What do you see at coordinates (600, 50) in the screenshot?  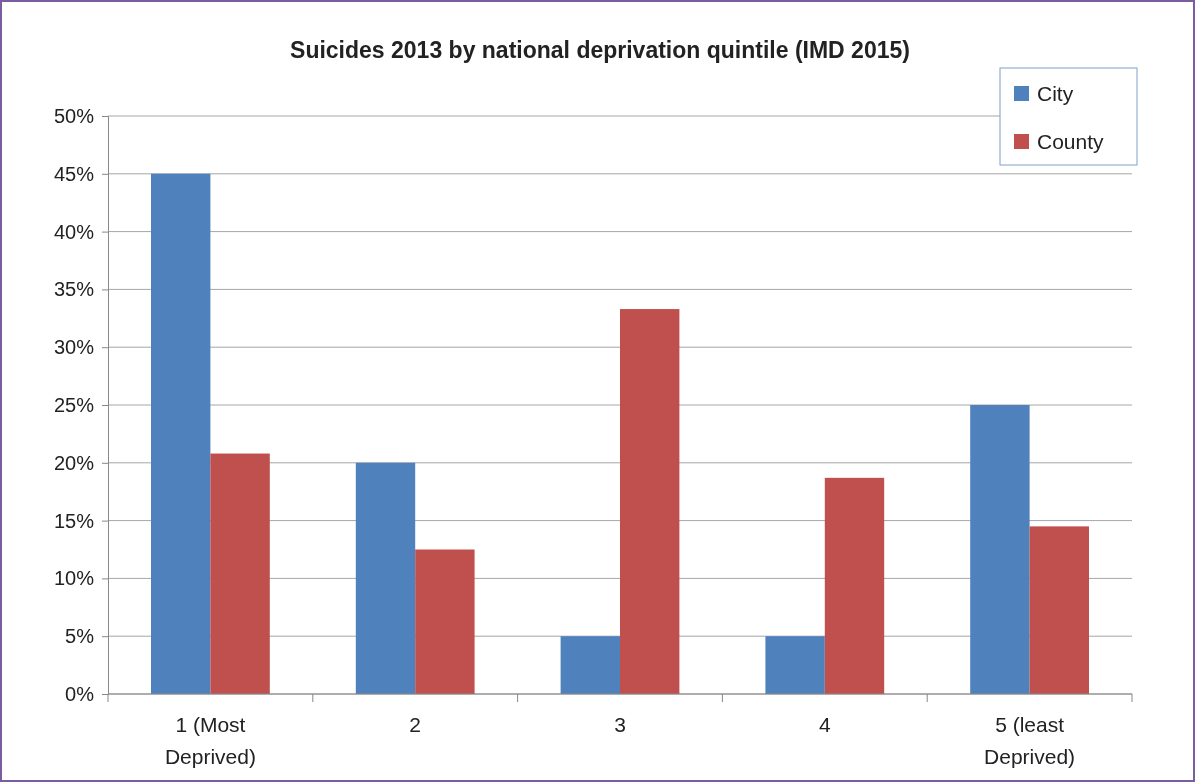 I see `chart-title: Suicides 2013 by national deprivation quintile (IMD 2015)` at bounding box center [600, 50].